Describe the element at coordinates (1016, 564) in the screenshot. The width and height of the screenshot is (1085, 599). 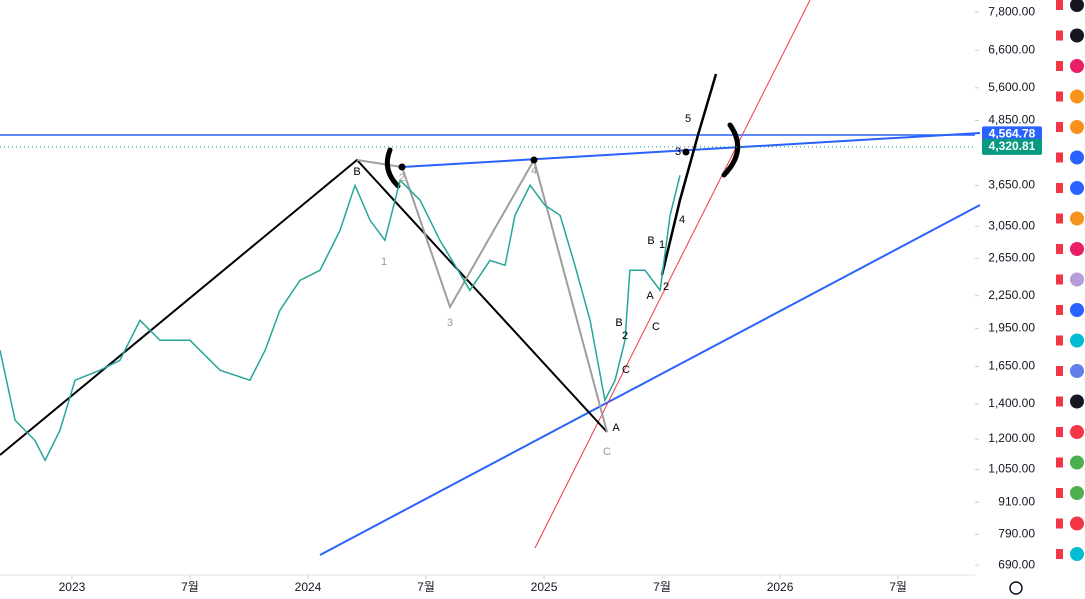
I see `y-tick-label: 690.00` at that location.